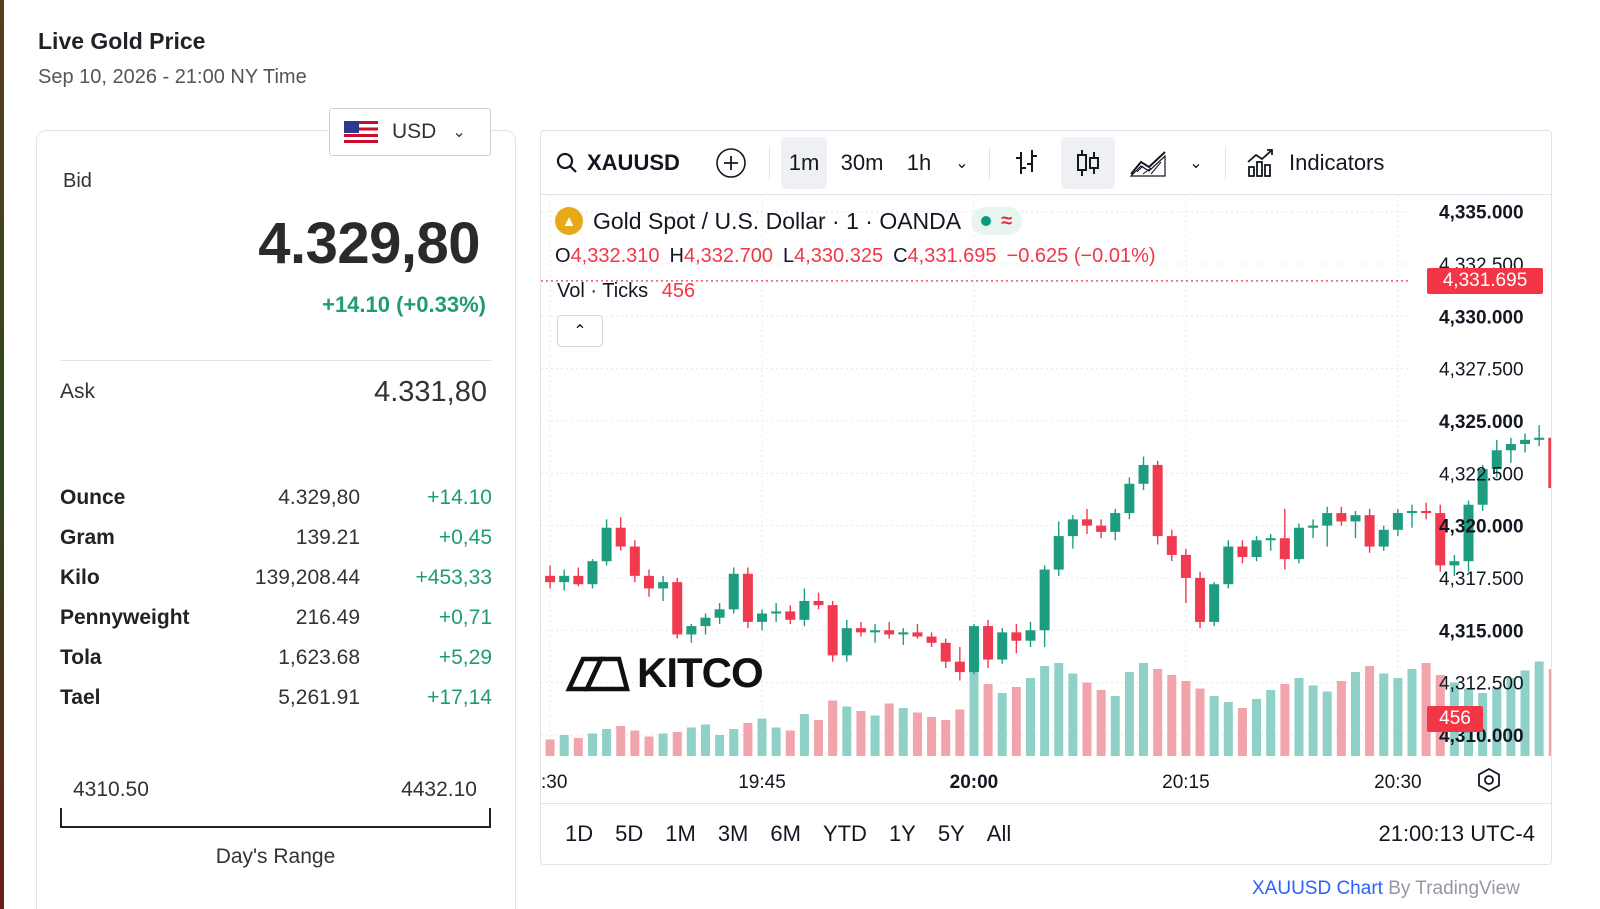  I want to click on chevron-up-icon: ⌃, so click(580, 331).